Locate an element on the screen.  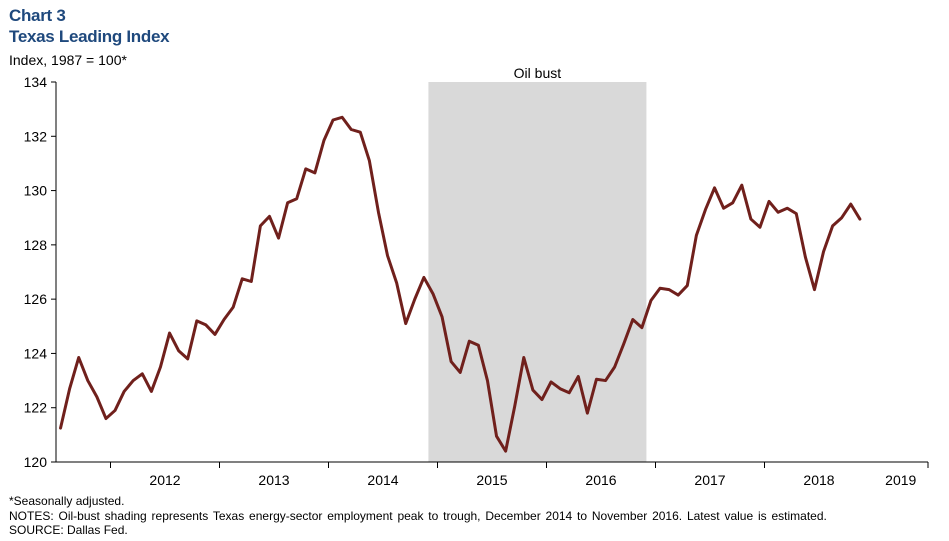
x-tick-label: 2017 is located at coordinates (709, 480).